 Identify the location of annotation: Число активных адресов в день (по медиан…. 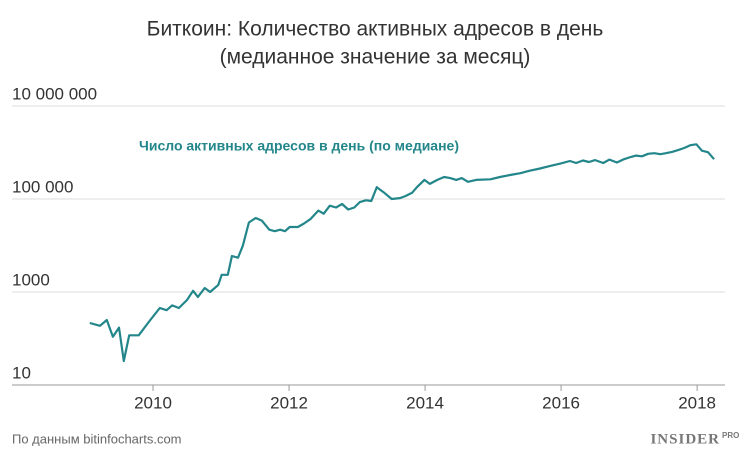
(299, 146).